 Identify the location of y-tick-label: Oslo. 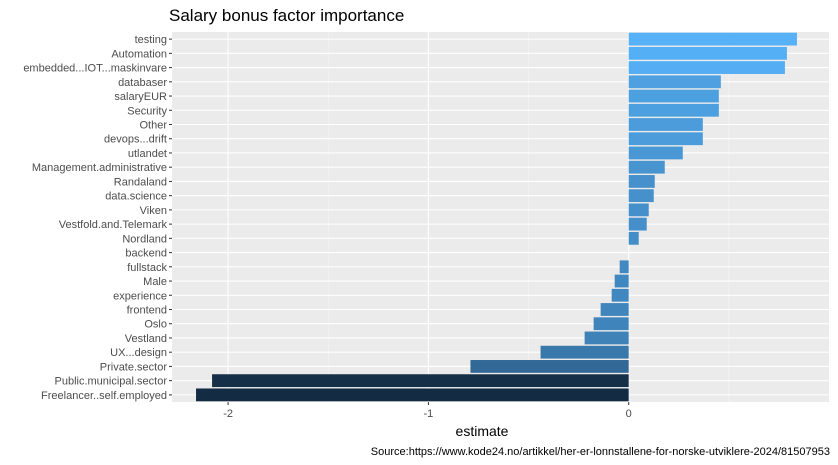
(155, 325).